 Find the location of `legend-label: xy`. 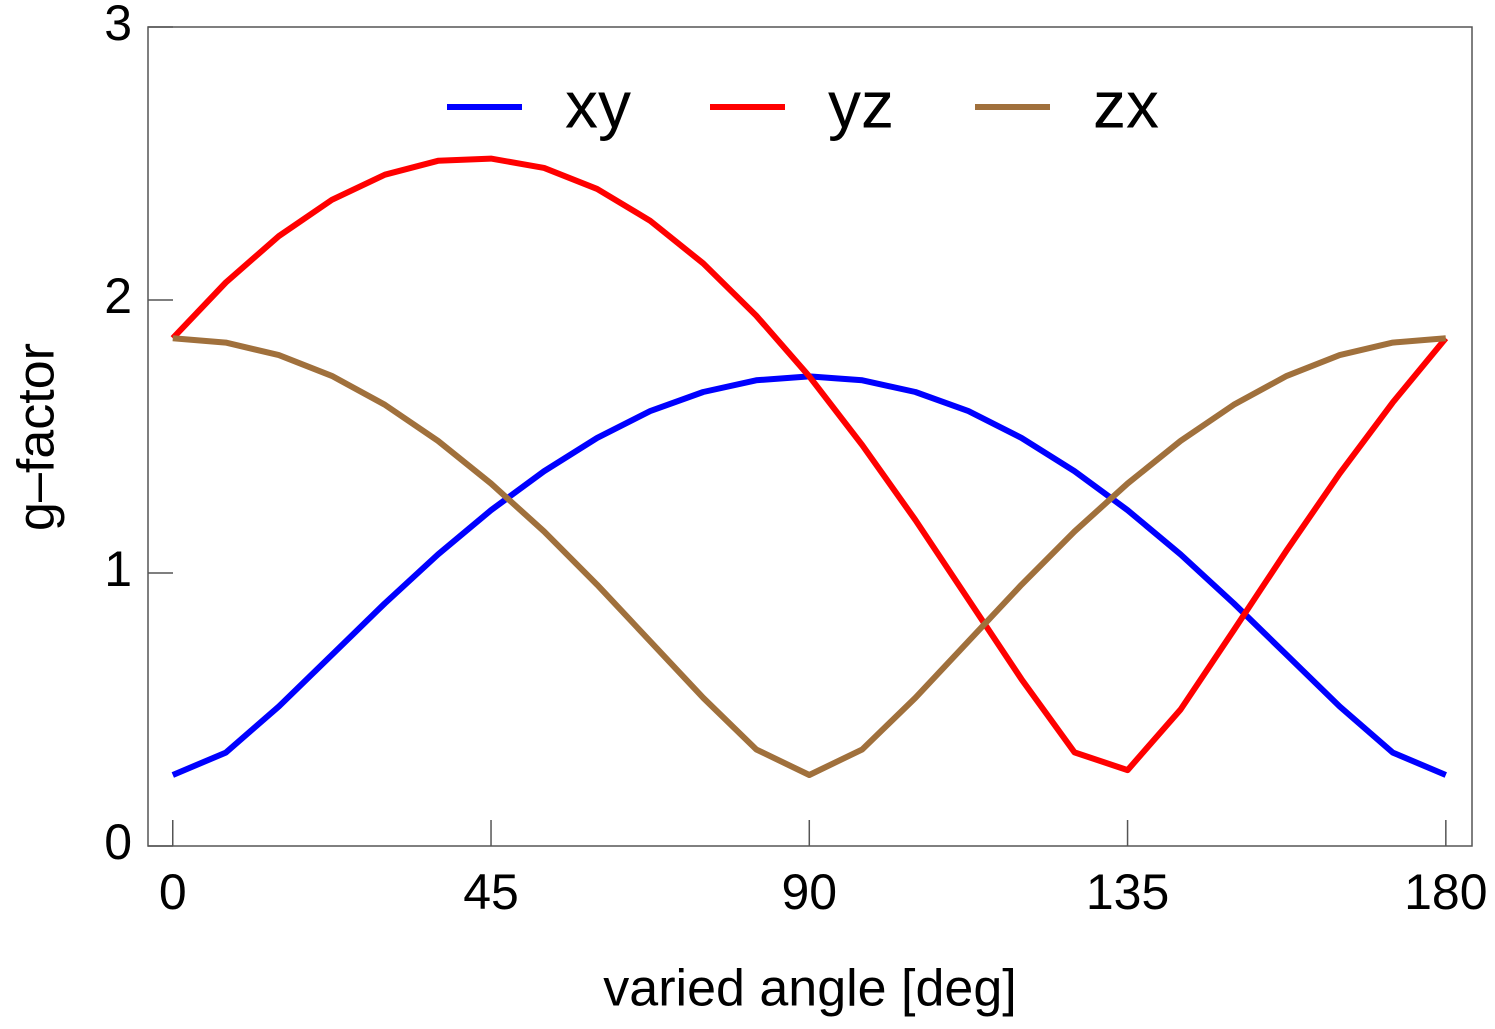

legend-label: xy is located at coordinates (598, 104).